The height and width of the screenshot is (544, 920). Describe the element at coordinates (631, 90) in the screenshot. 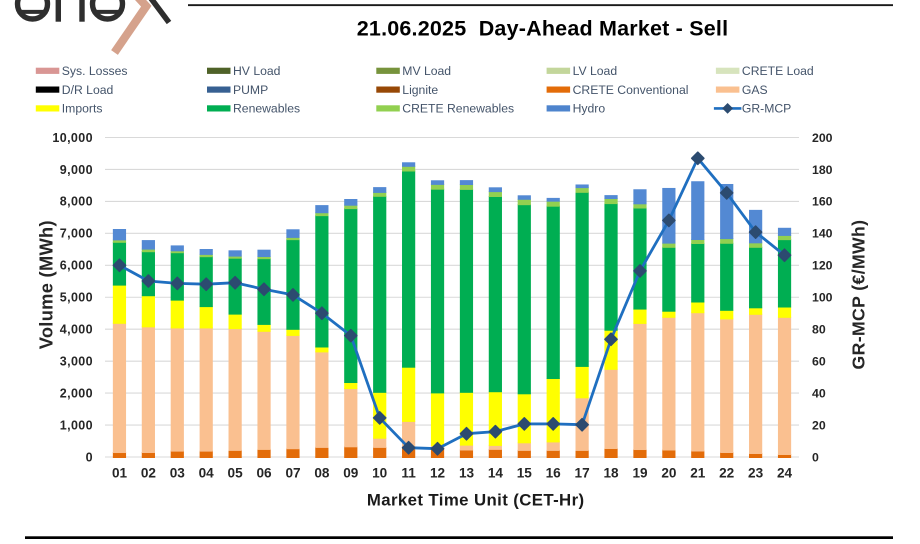

I see `svg-text: CRETE Conventional` at that location.